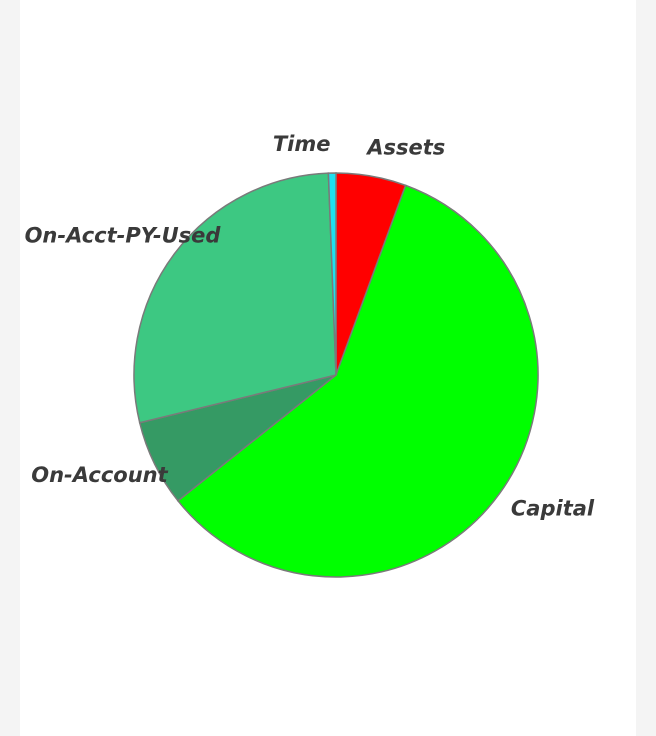 This screenshot has height=736, width=656. What do you see at coordinates (405, 148) in the screenshot?
I see `slice-label: Assets` at bounding box center [405, 148].